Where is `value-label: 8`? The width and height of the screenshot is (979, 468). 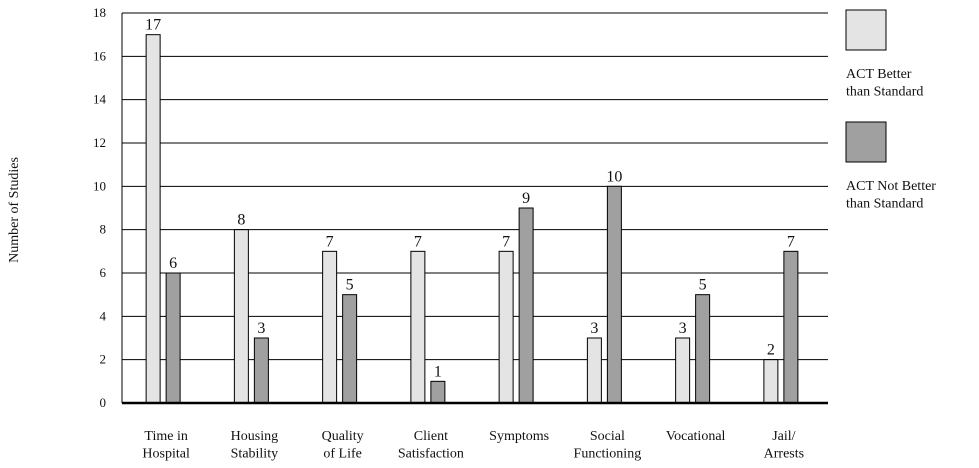 value-label: 8 is located at coordinates (241, 220).